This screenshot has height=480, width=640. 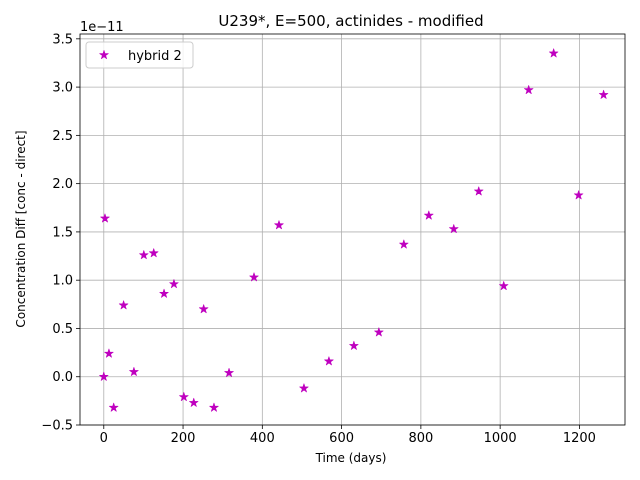 What do you see at coordinates (57, 426) in the screenshot?
I see `y-tick-label: −0.5` at bounding box center [57, 426].